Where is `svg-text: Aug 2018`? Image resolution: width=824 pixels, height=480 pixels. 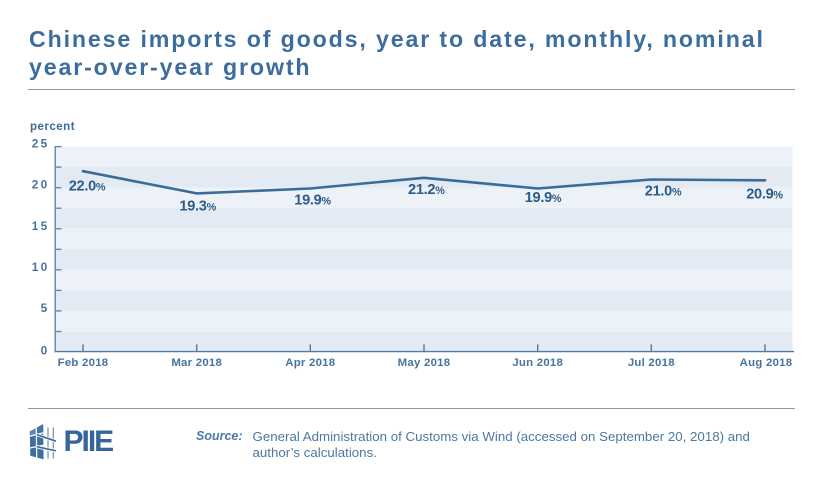 svg-text: Aug 2018 is located at coordinates (766, 363).